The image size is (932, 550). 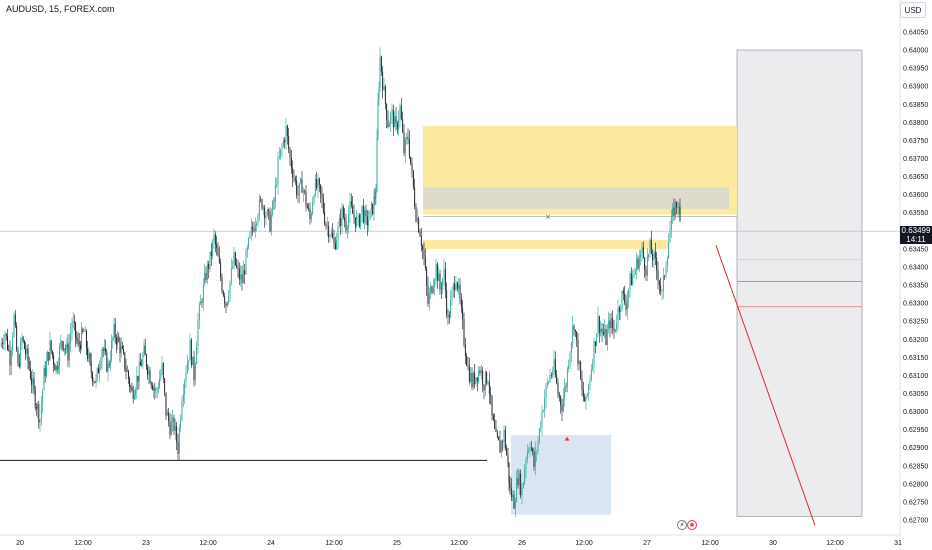 What do you see at coordinates (915, 376) in the screenshot?
I see `price-tick-label: 0.63100` at bounding box center [915, 376].